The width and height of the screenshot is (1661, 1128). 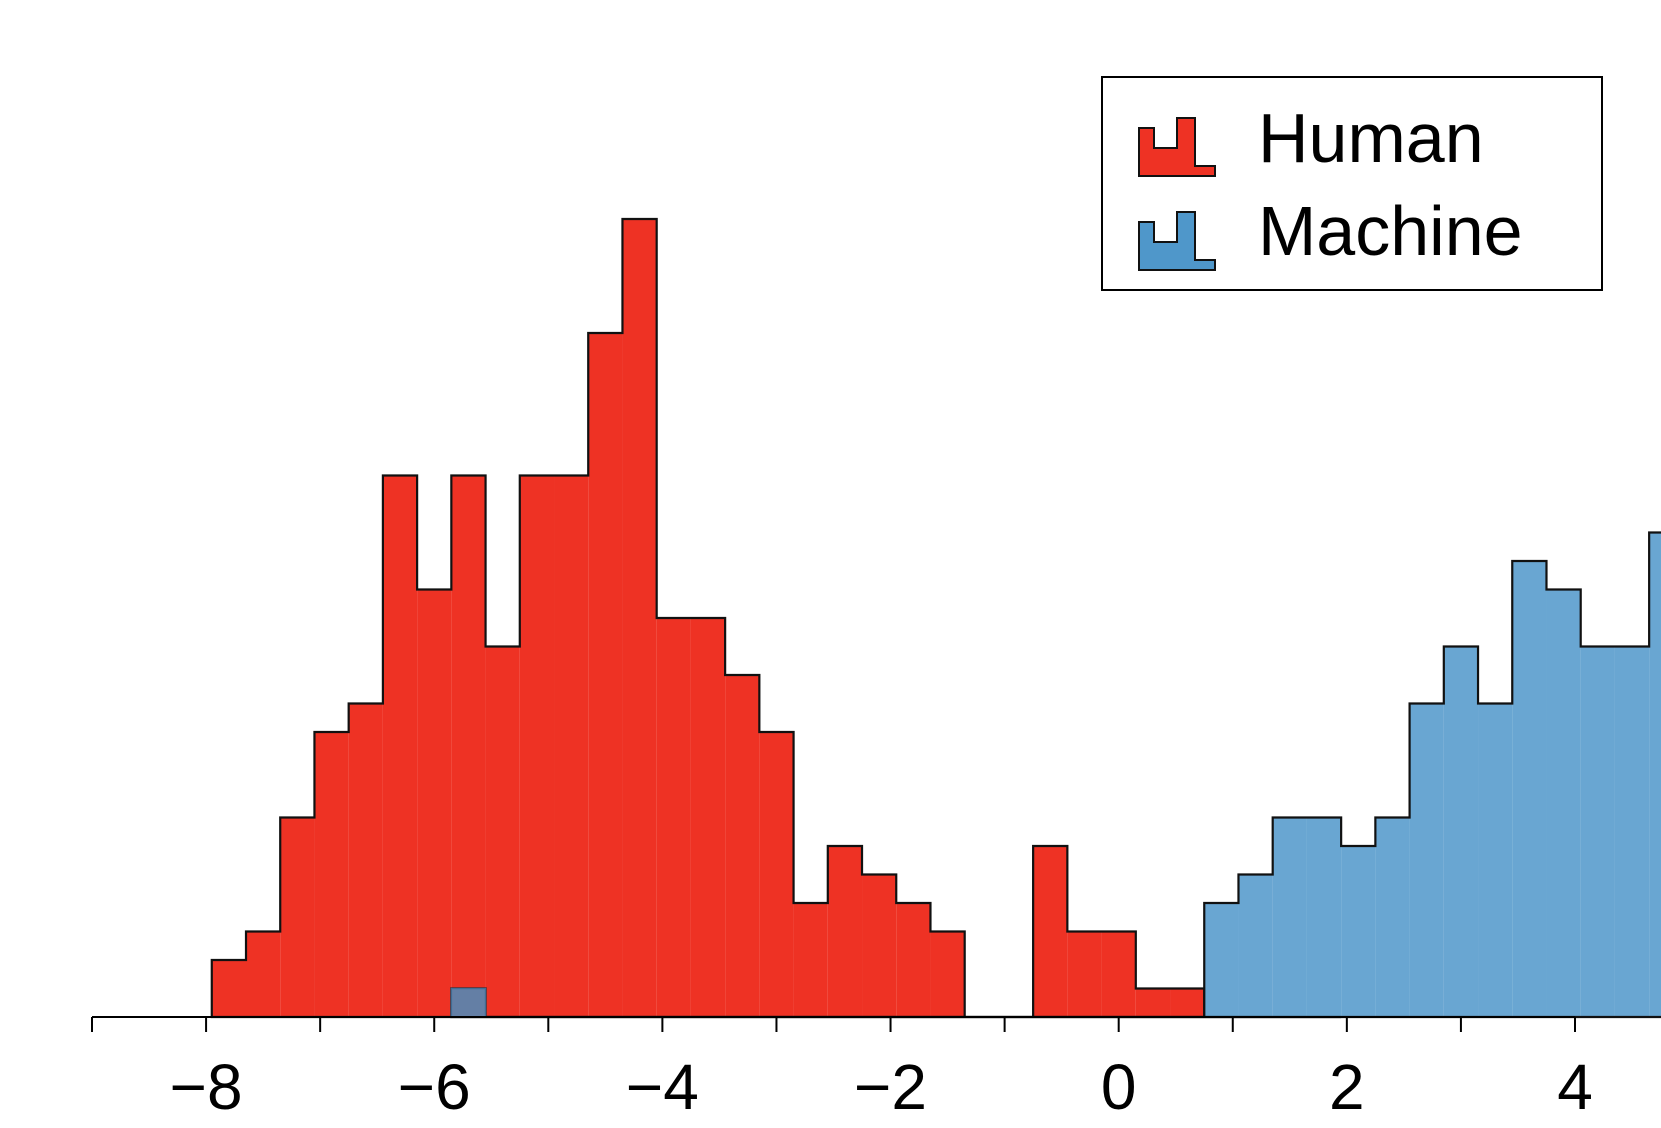 I want to click on x-tick-label: 4, so click(x=1575, y=1087).